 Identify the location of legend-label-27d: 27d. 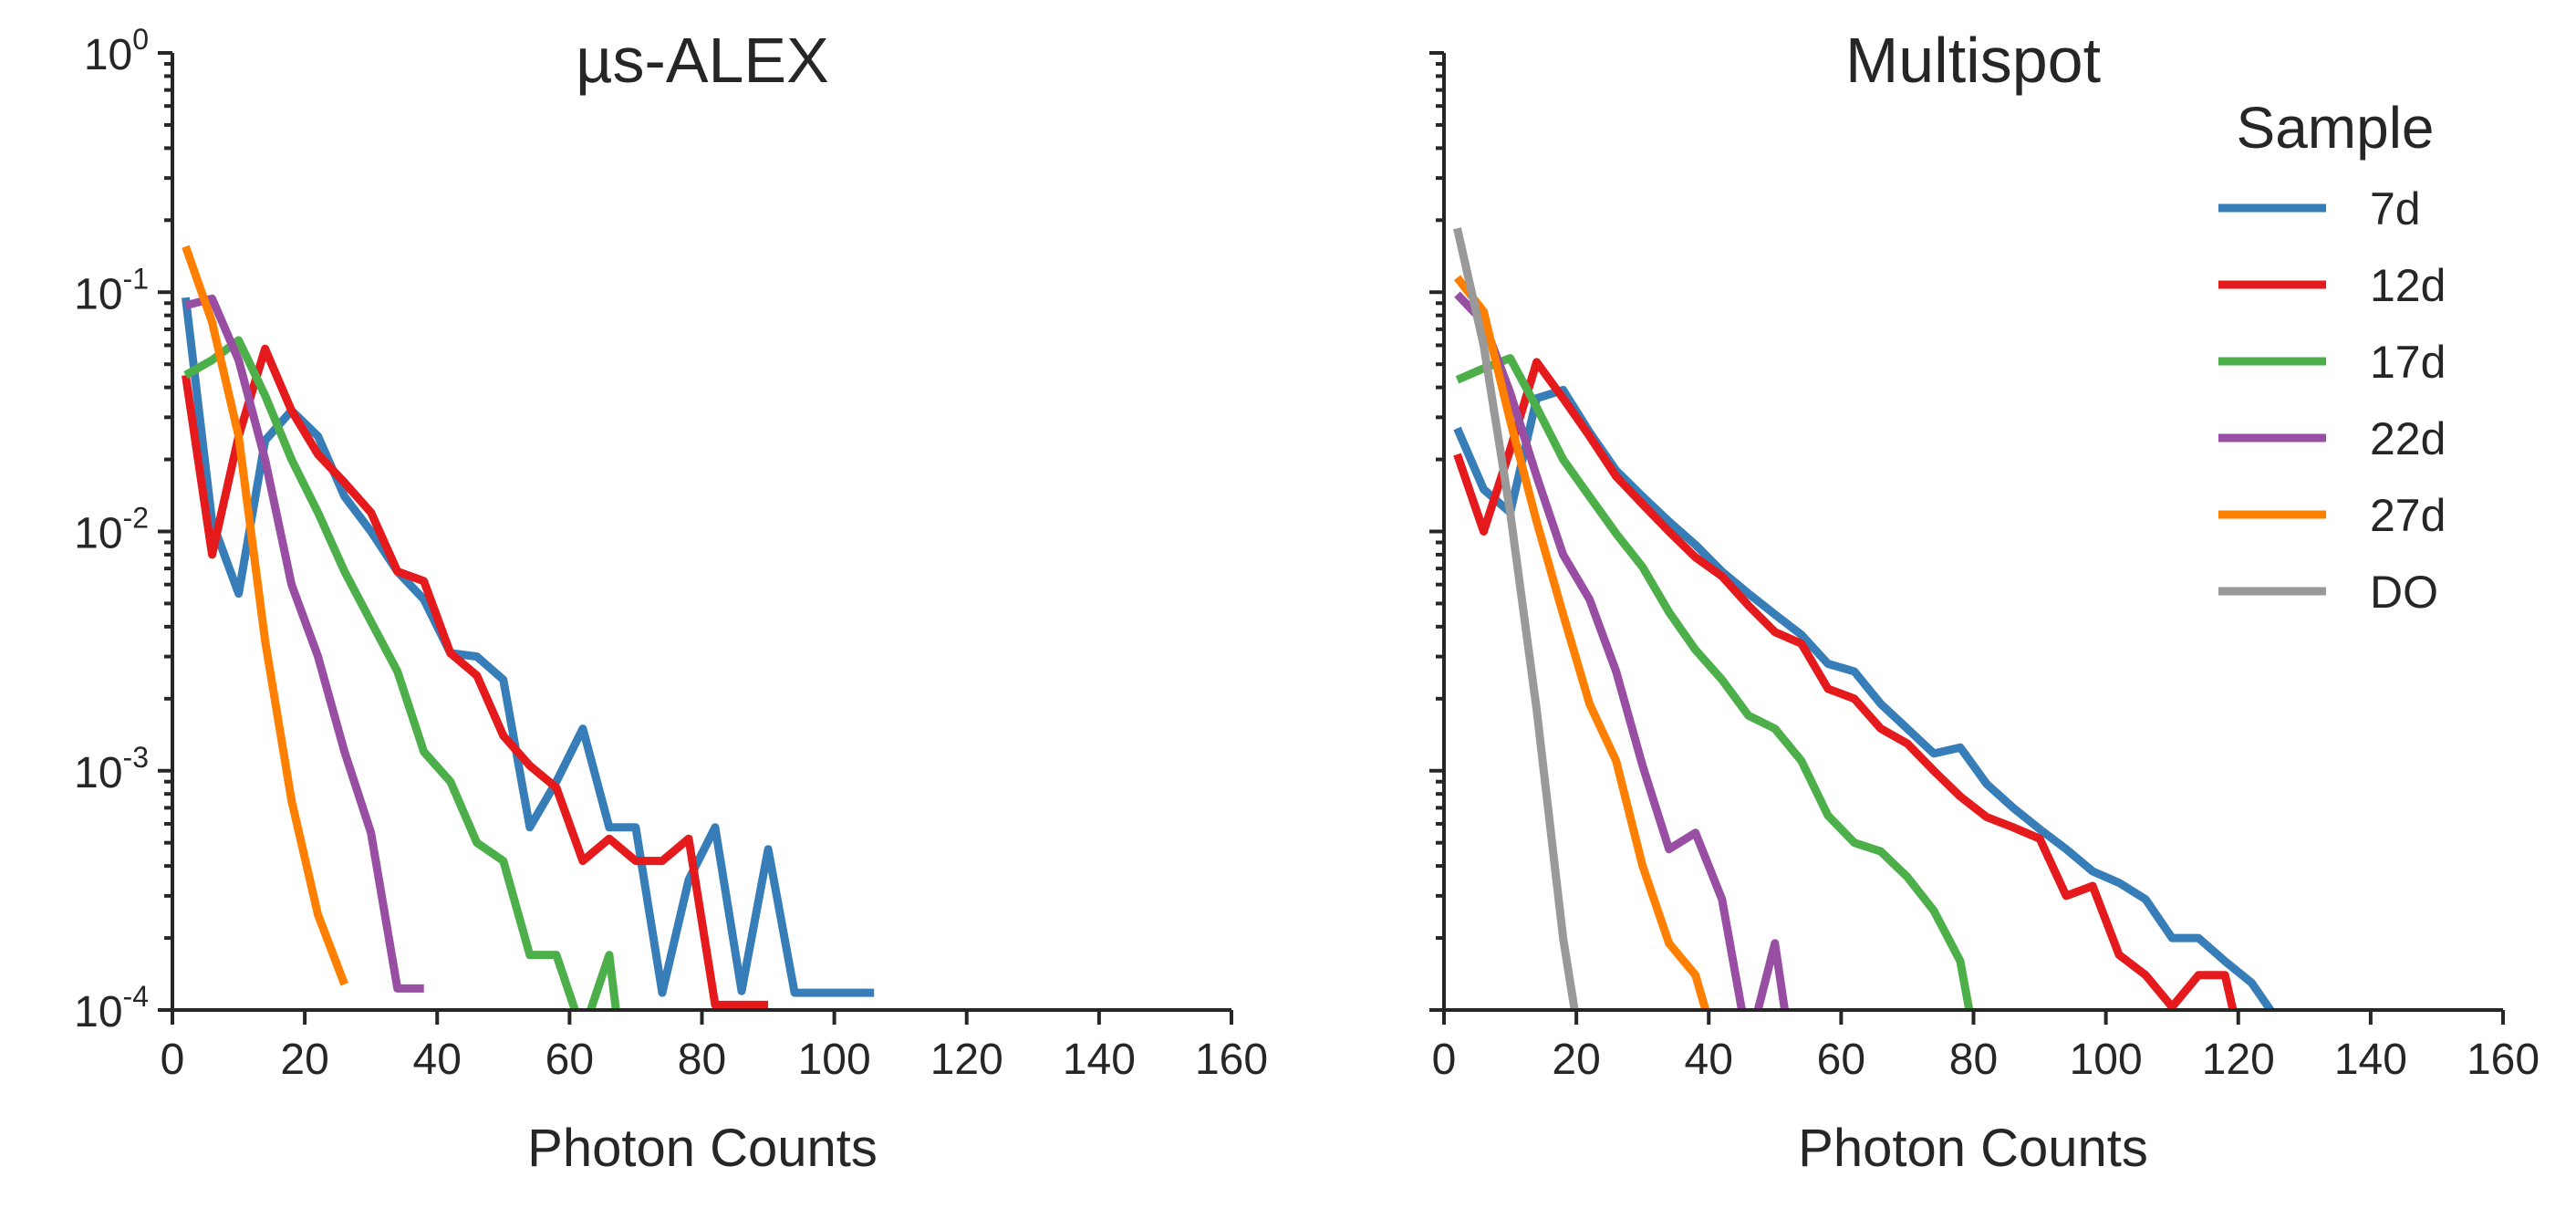
(2408, 515).